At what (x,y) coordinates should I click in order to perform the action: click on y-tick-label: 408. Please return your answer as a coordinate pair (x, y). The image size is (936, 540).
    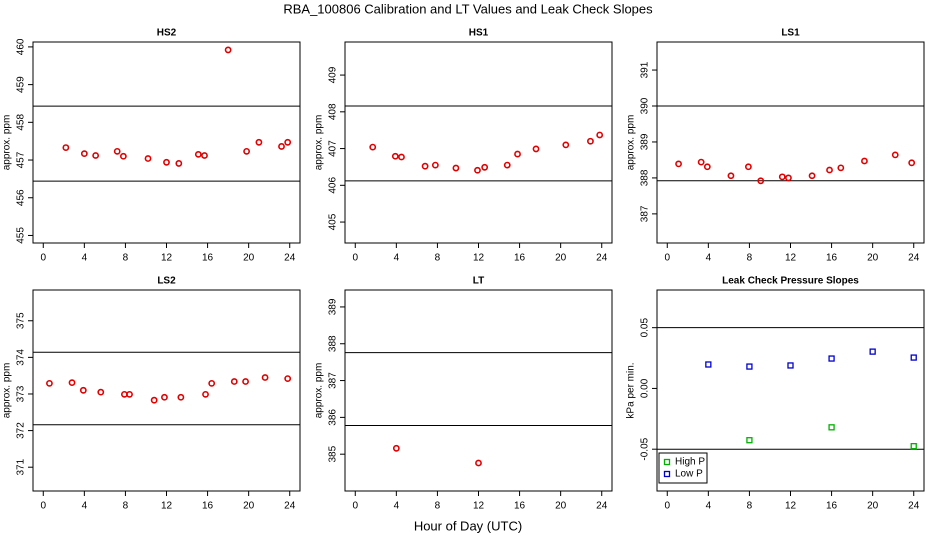
    Looking at the image, I should click on (333, 111).